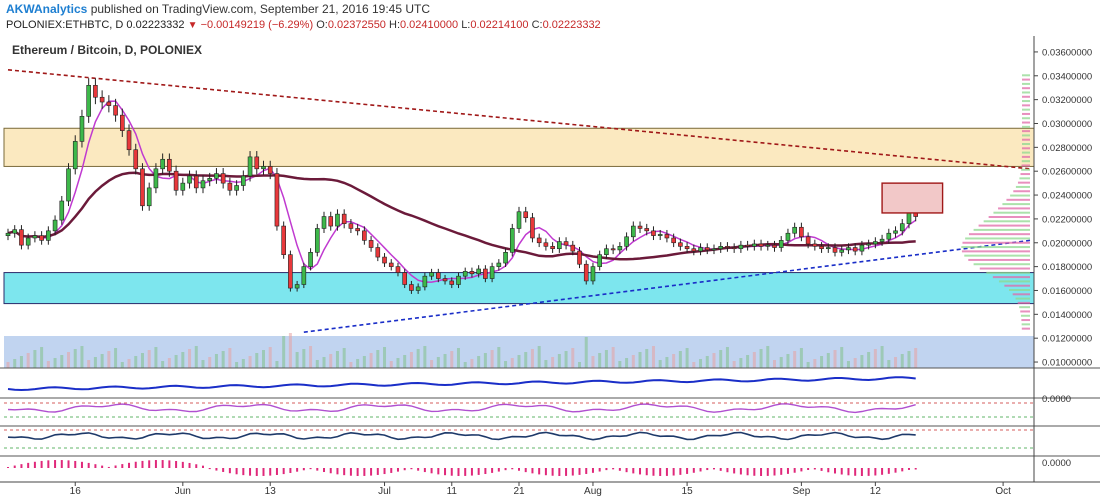 The height and width of the screenshot is (501, 1100). Describe the element at coordinates (955, 202) in the screenshot. I see `annotations` at that location.